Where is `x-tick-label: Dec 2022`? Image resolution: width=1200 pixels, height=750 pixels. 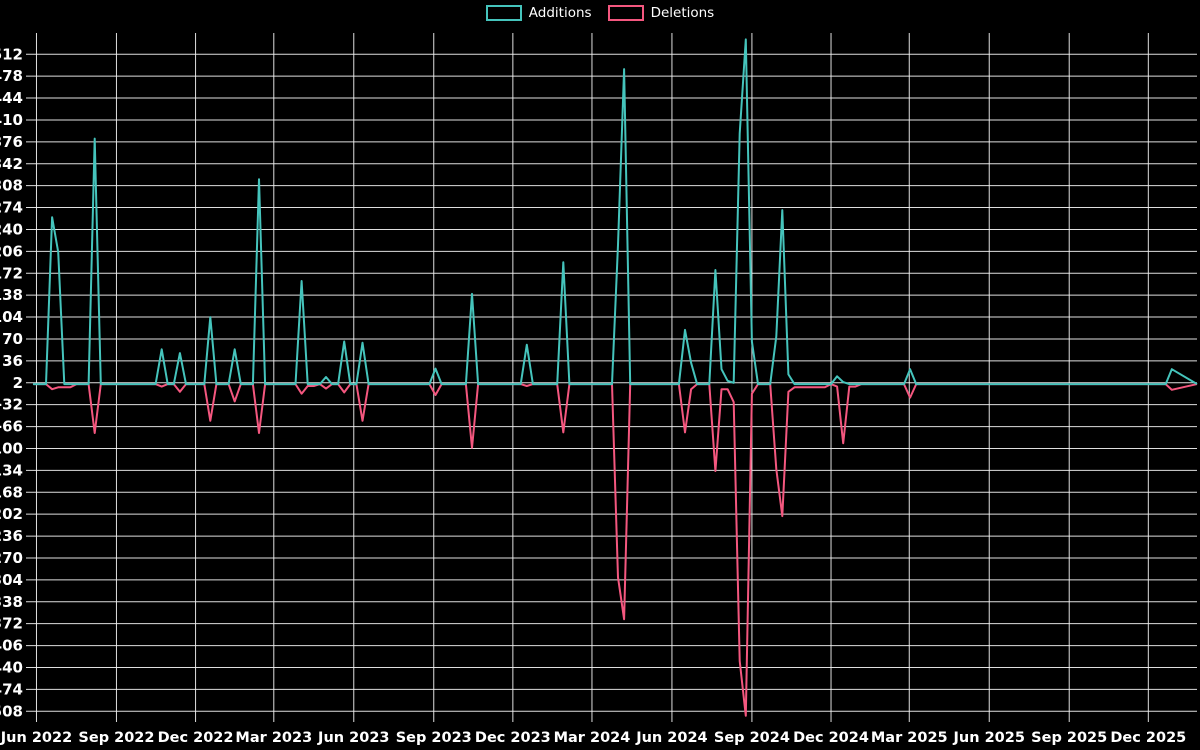 x-tick-label: Dec 2022 is located at coordinates (196, 738).